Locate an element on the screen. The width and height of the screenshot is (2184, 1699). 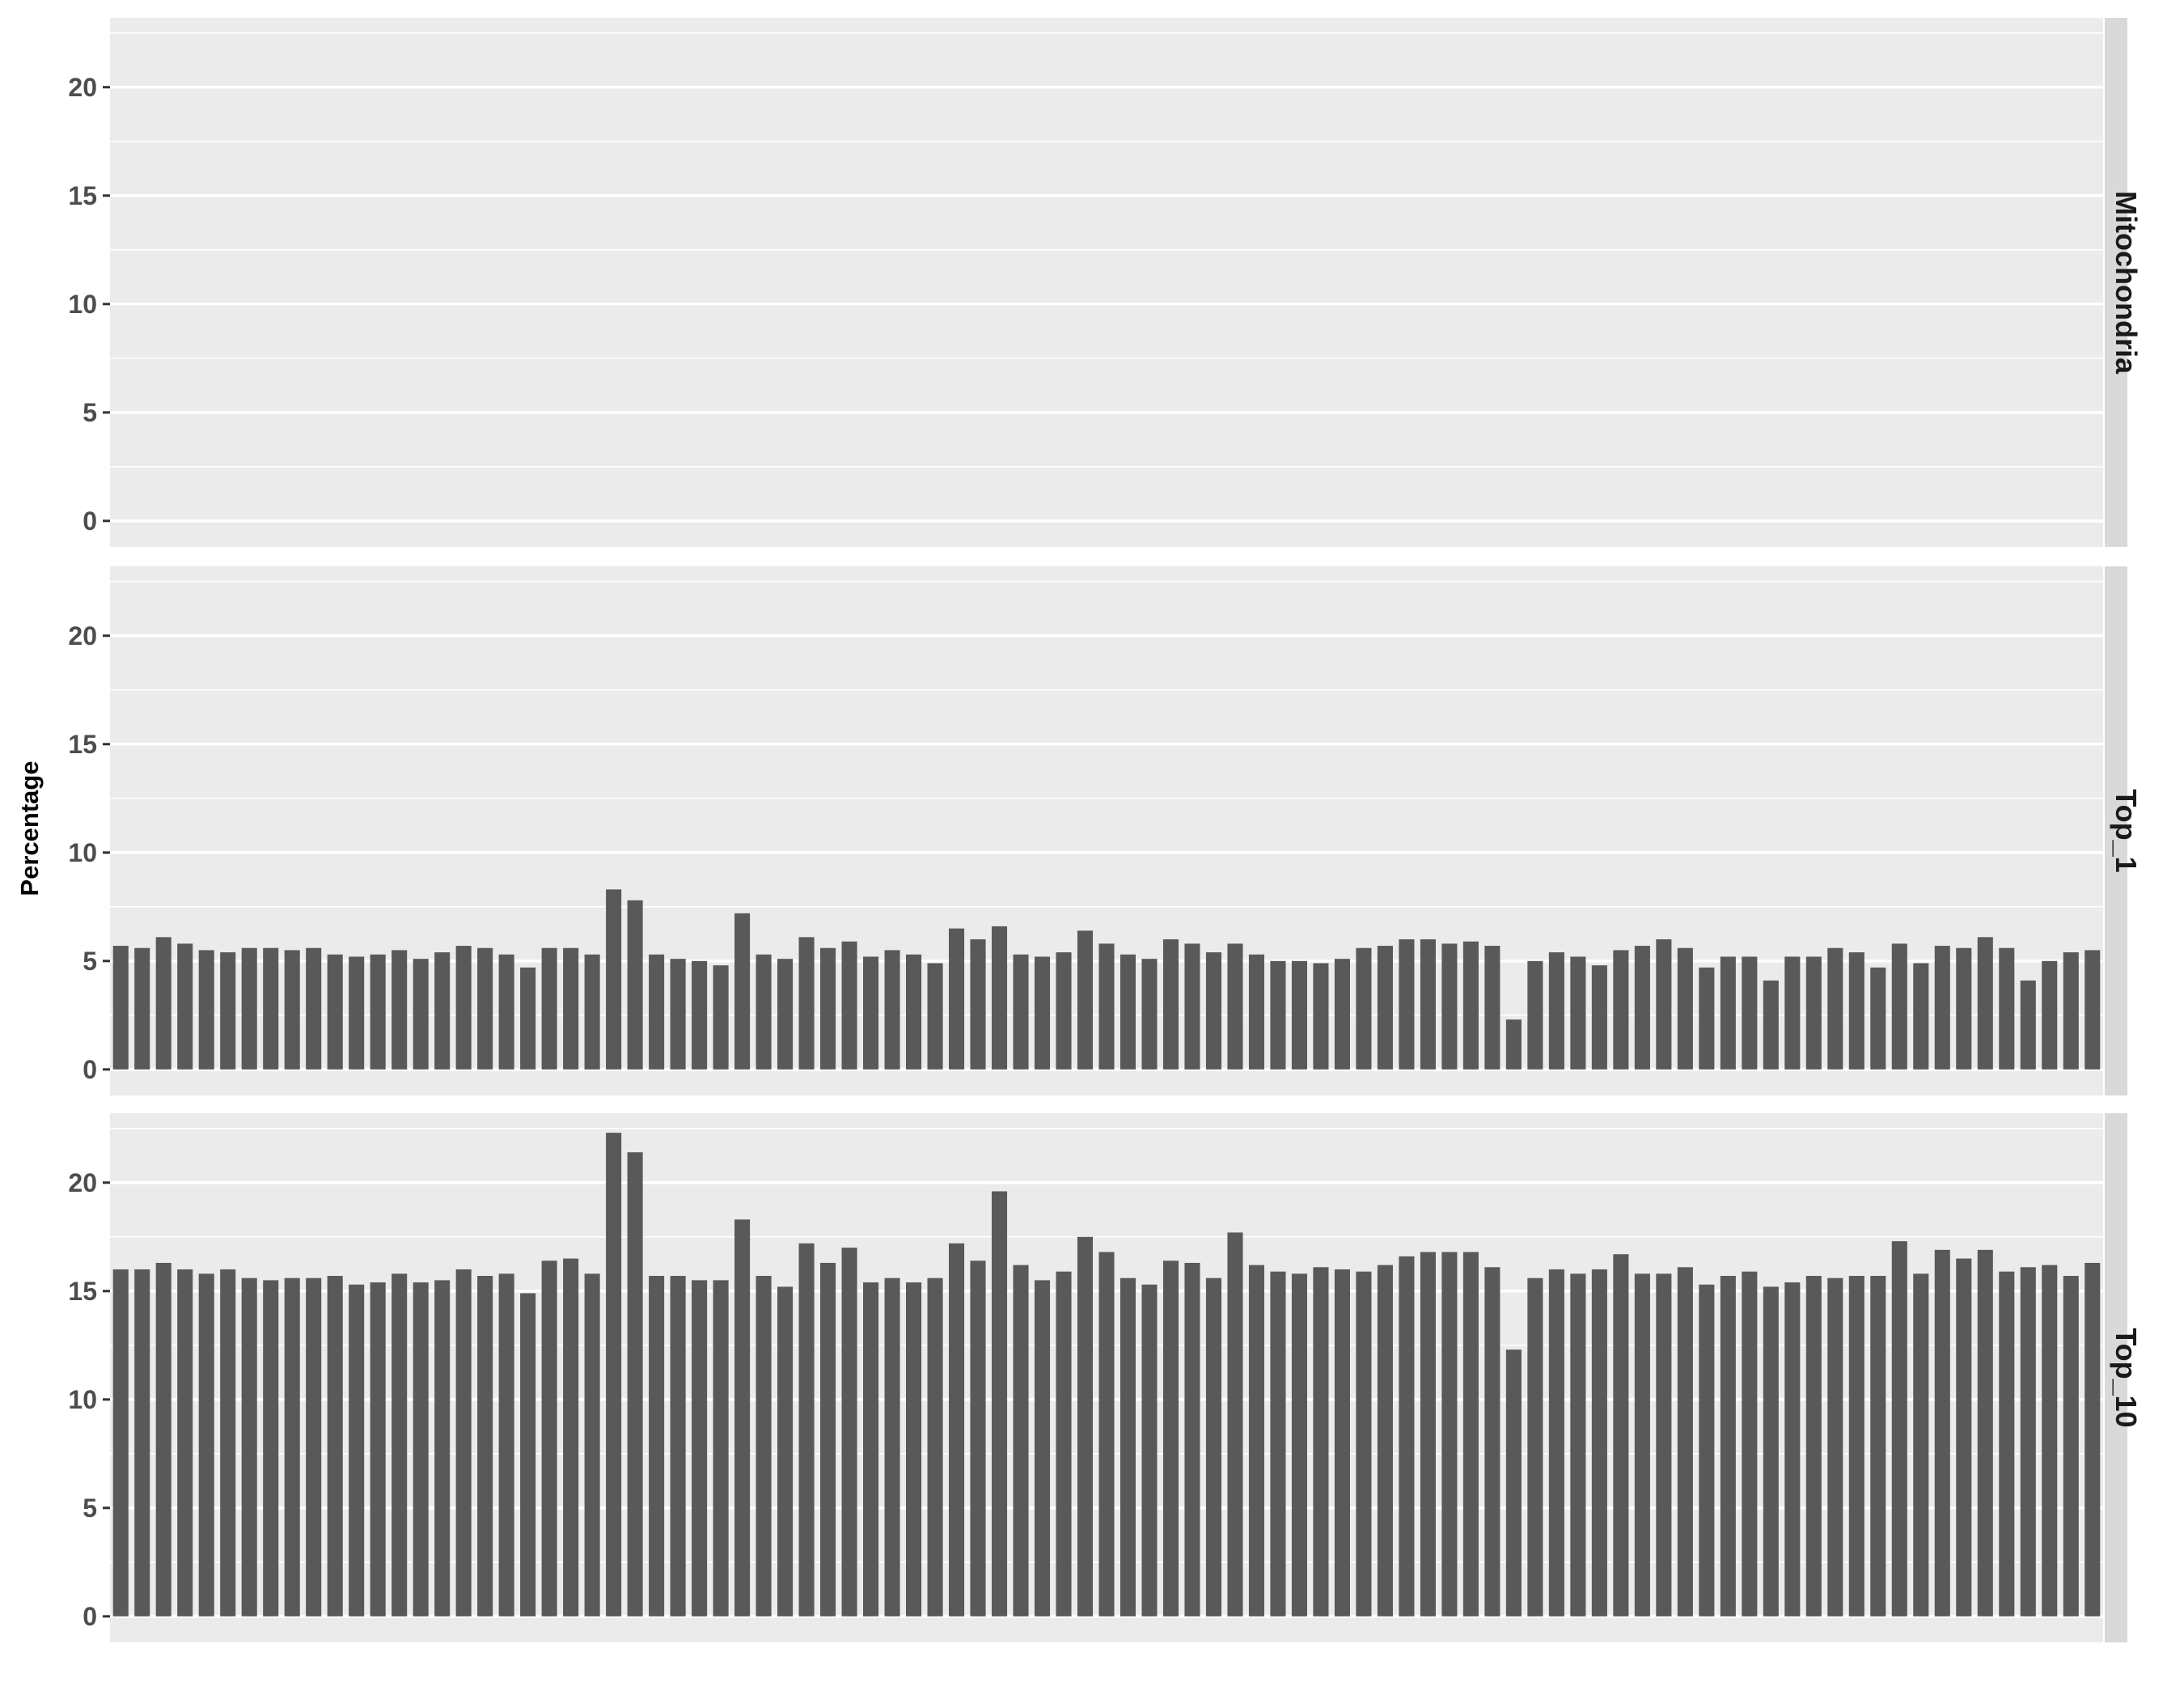
y-tick-label: 20 is located at coordinates (82, 635).